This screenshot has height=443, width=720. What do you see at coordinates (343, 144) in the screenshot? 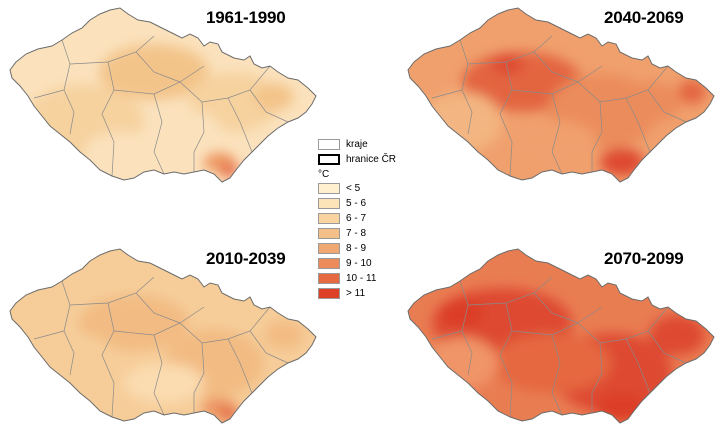
I see `legend-kraje-row: kraje` at bounding box center [343, 144].